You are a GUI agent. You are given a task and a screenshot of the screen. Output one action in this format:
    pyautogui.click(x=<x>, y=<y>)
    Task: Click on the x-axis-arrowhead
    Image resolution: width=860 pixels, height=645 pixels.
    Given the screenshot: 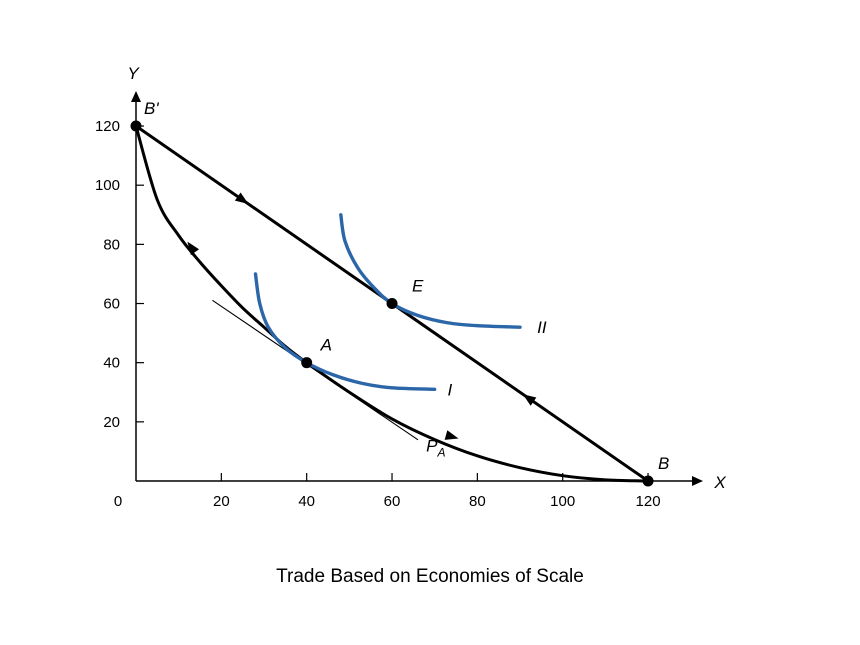 What is the action you would take?
    pyautogui.click(x=697, y=481)
    